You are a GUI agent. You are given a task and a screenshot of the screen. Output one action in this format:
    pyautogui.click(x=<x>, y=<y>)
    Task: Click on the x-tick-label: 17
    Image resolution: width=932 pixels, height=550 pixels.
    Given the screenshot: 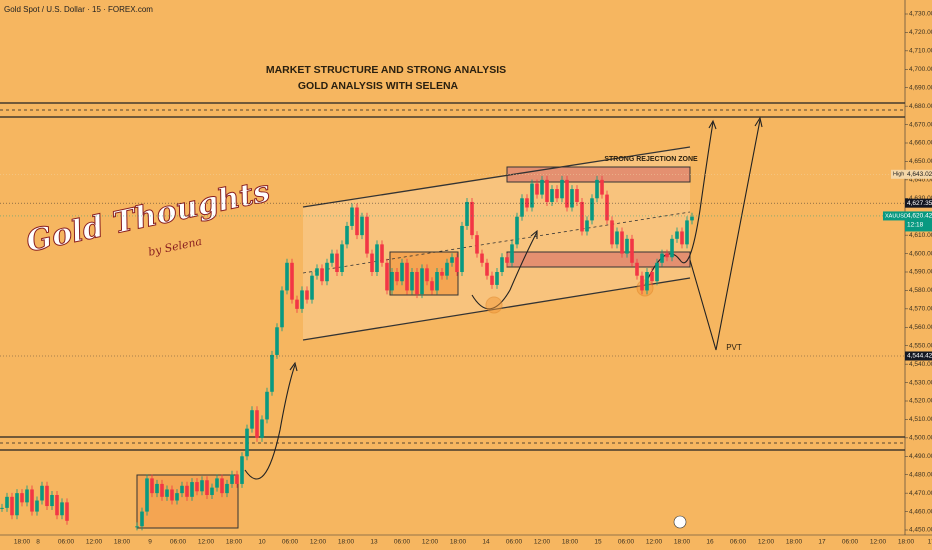 What is the action you would take?
    pyautogui.click(x=822, y=542)
    